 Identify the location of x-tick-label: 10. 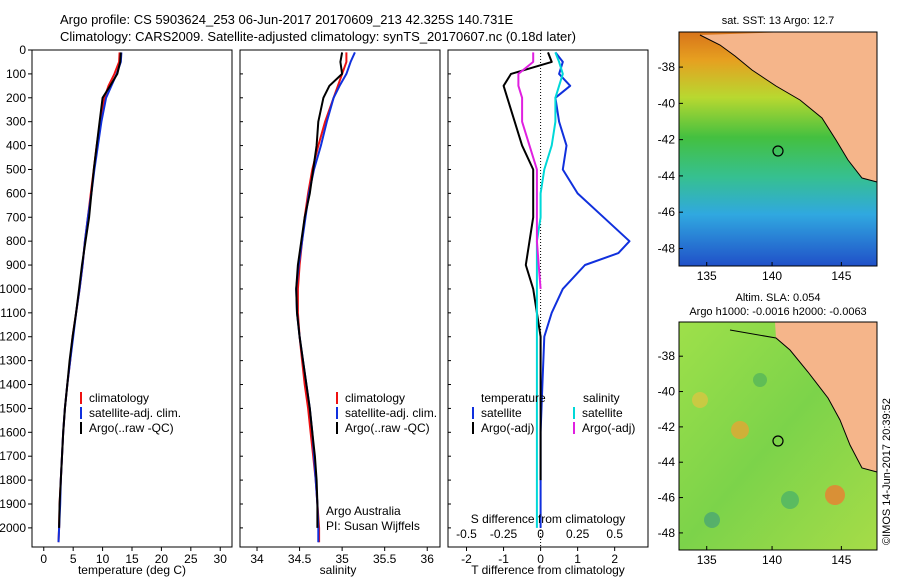
(103, 559).